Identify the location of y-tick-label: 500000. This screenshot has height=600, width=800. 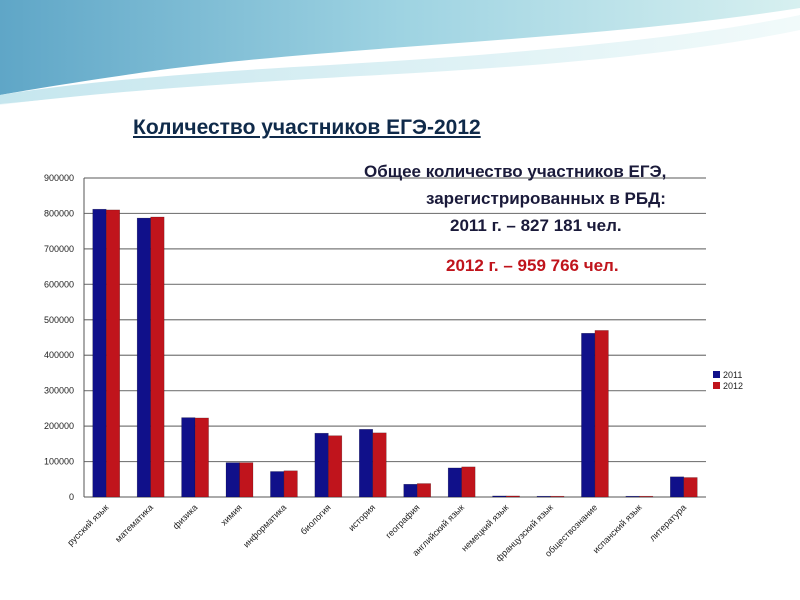
(59, 320).